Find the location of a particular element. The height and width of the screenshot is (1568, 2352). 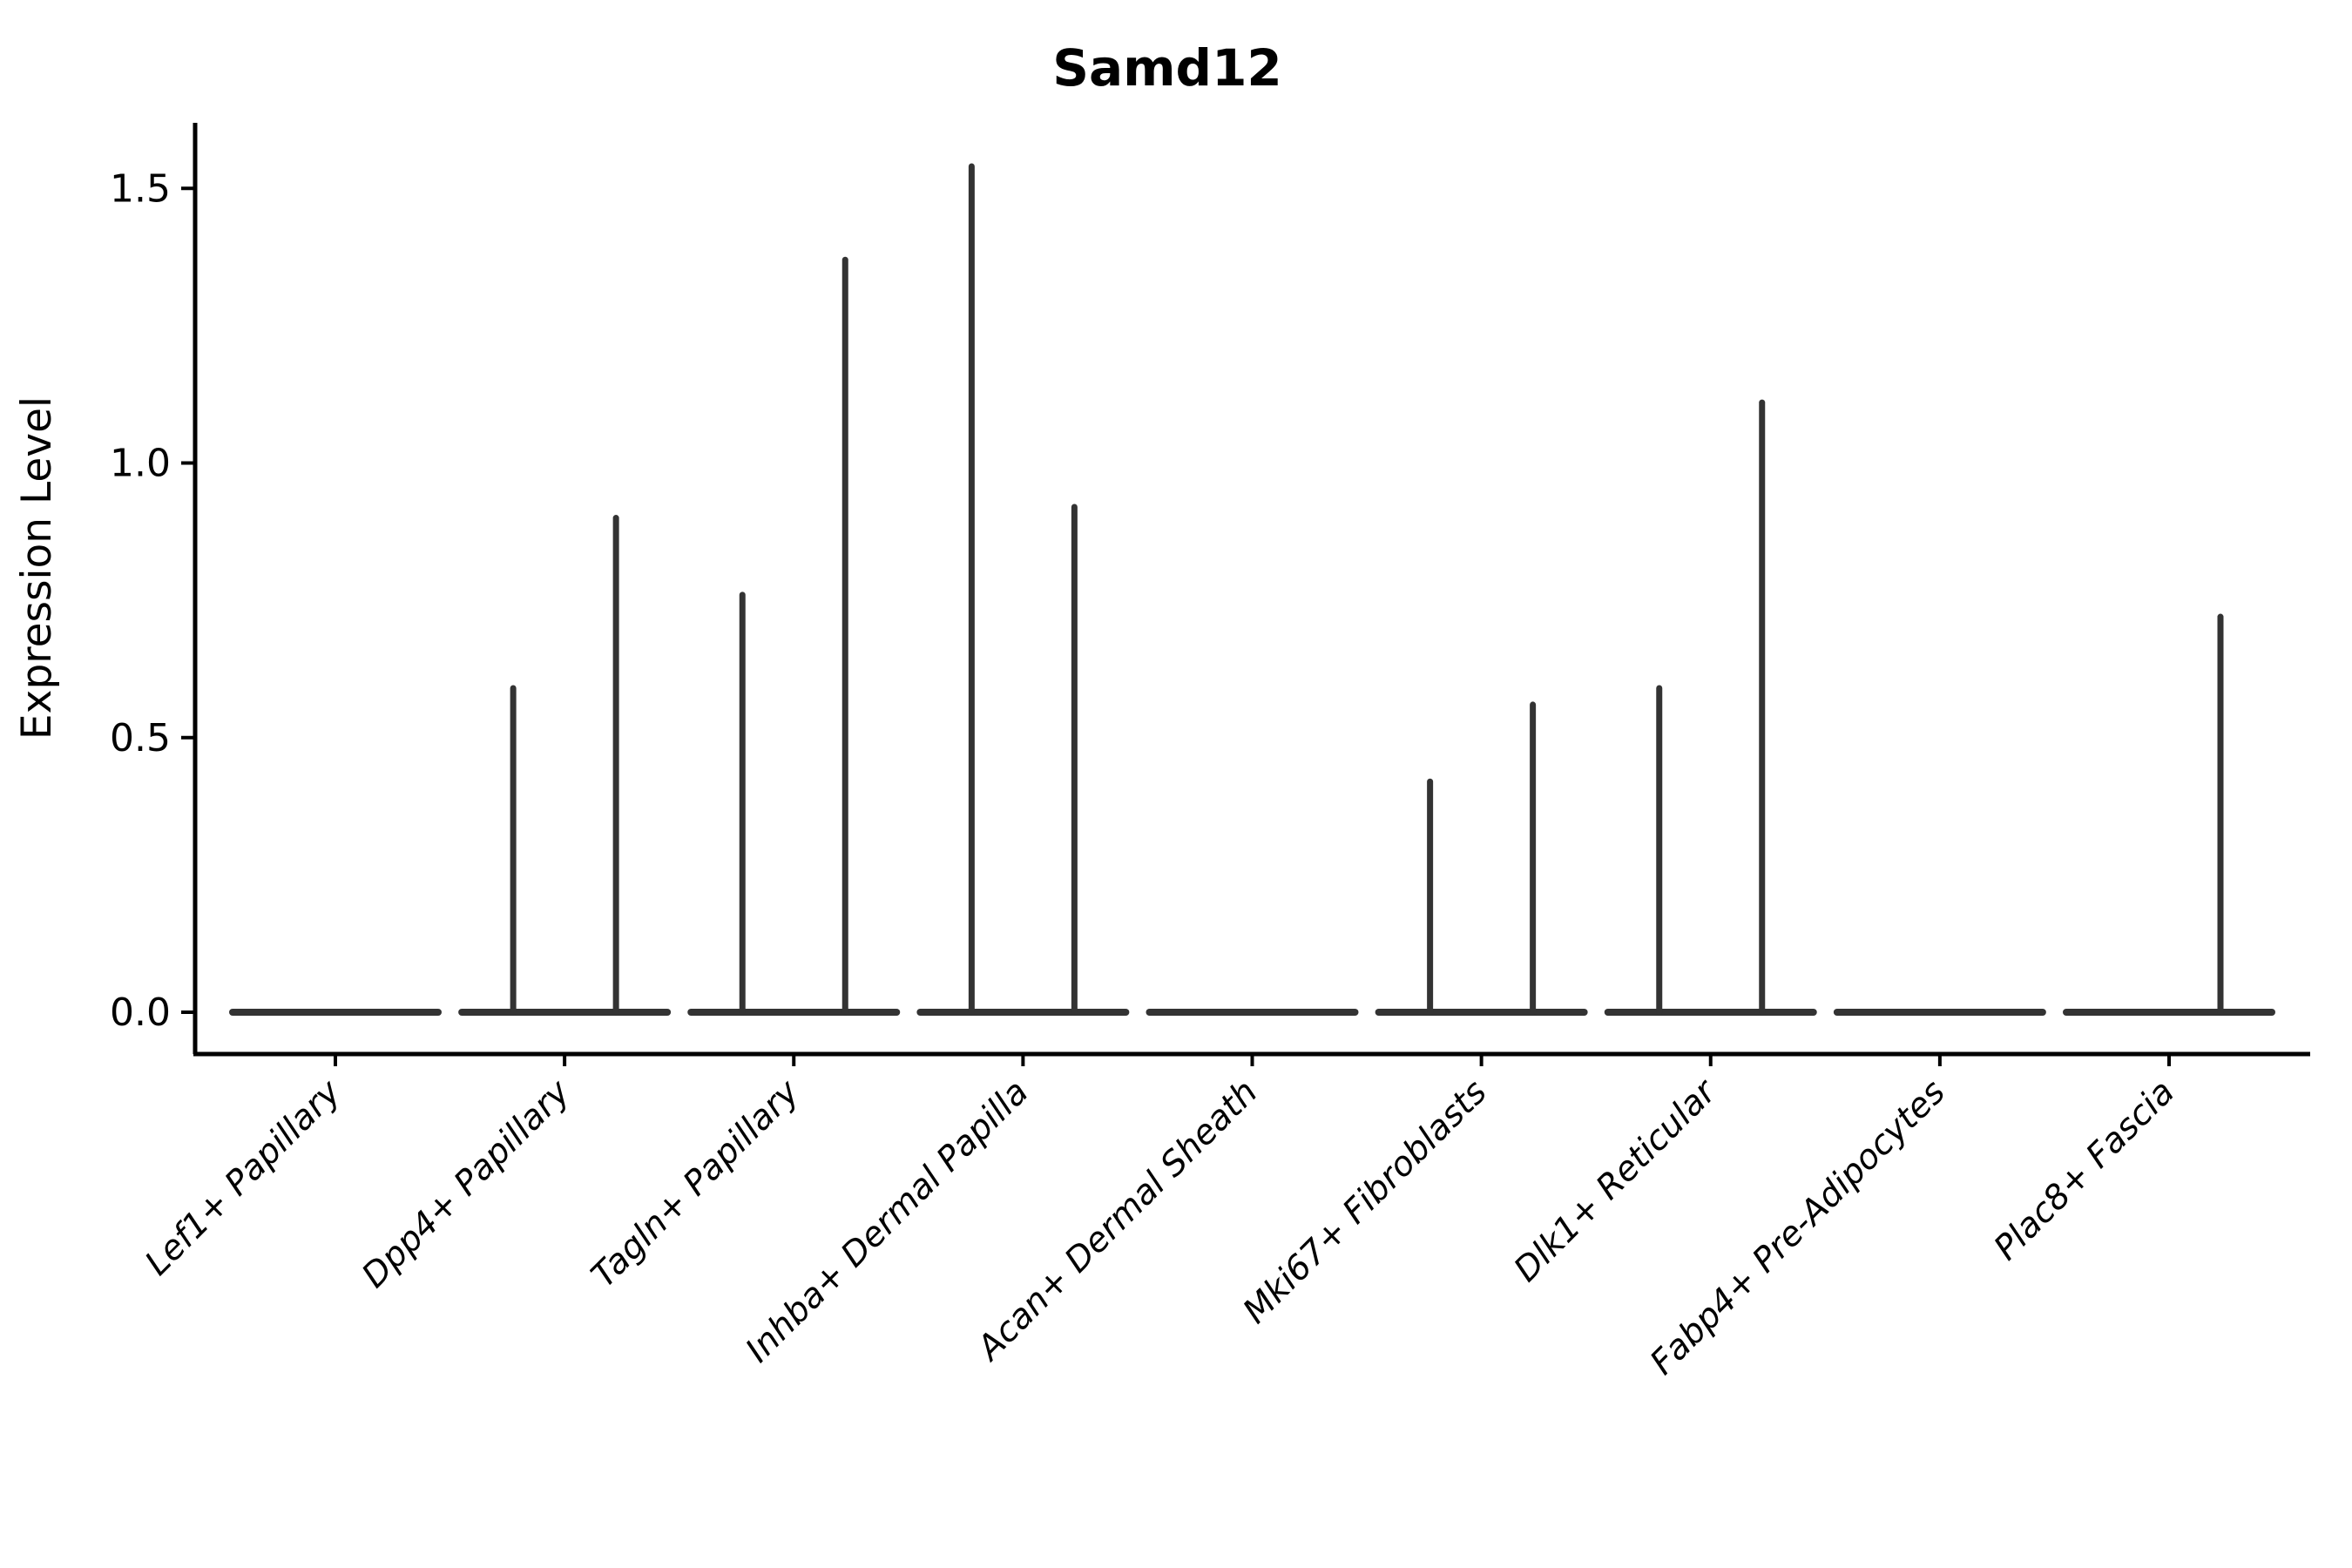

y-tick-label: 0.0 is located at coordinates (140, 1013).